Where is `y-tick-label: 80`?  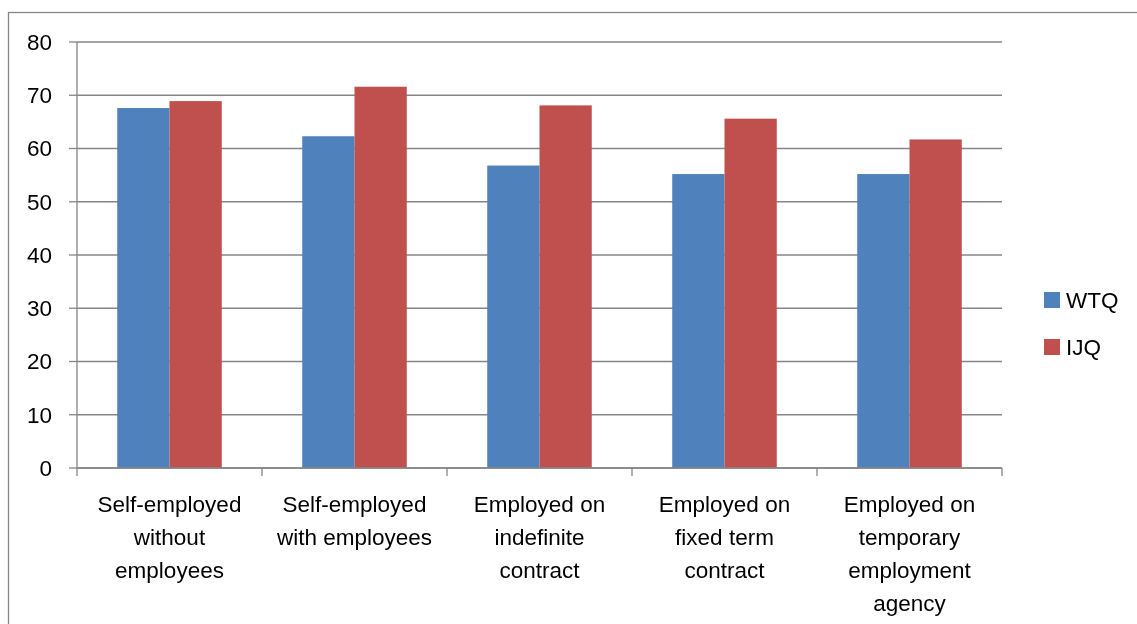
y-tick-label: 80 is located at coordinates (39, 42).